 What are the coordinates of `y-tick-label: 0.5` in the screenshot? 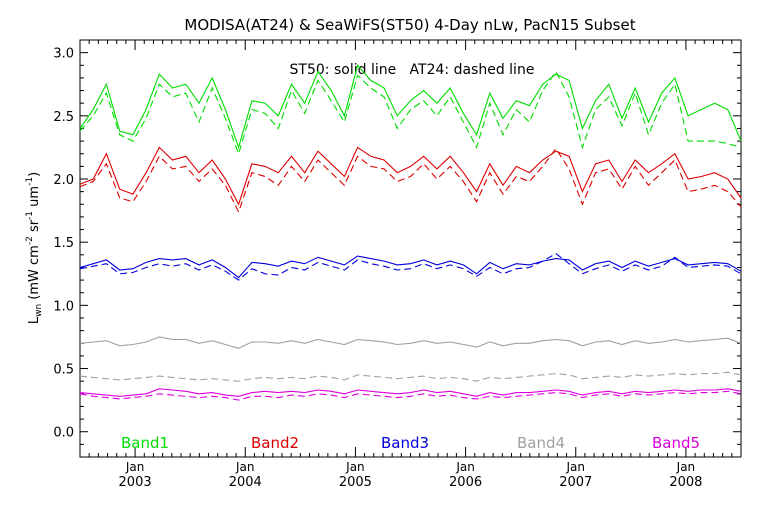 It's located at (63, 370).